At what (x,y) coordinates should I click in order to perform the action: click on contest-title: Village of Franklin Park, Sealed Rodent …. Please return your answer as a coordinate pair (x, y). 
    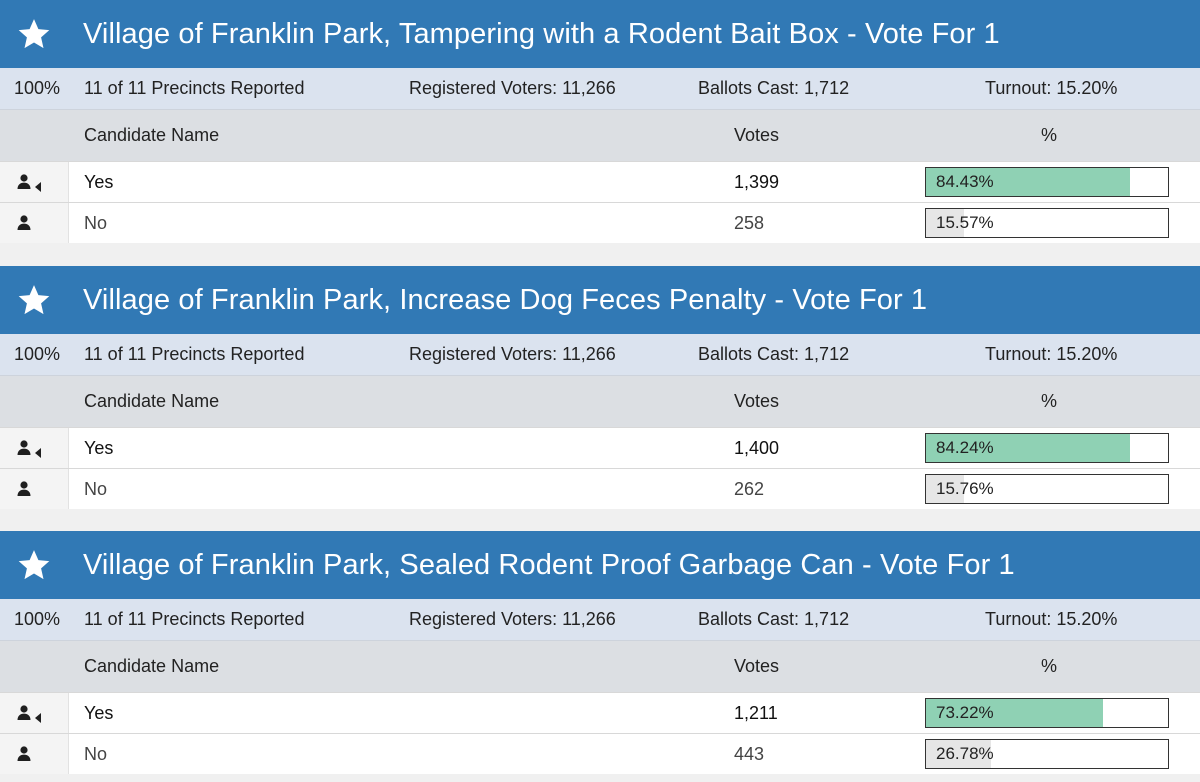
    Looking at the image, I should click on (549, 564).